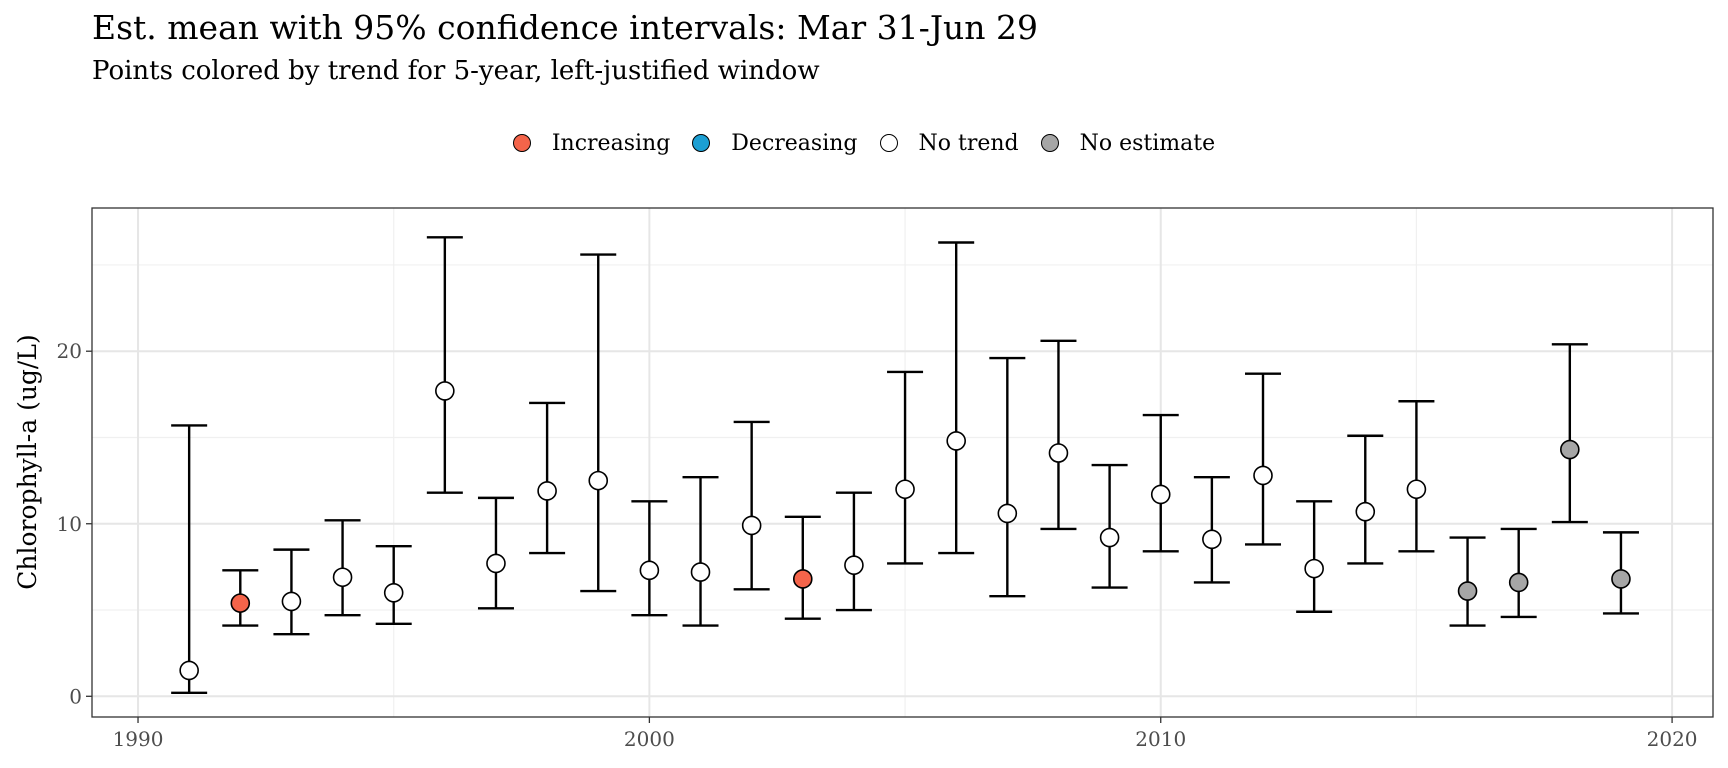 The height and width of the screenshot is (768, 1728). Describe the element at coordinates (1468, 591) in the screenshot. I see `data-point-2016` at that location.